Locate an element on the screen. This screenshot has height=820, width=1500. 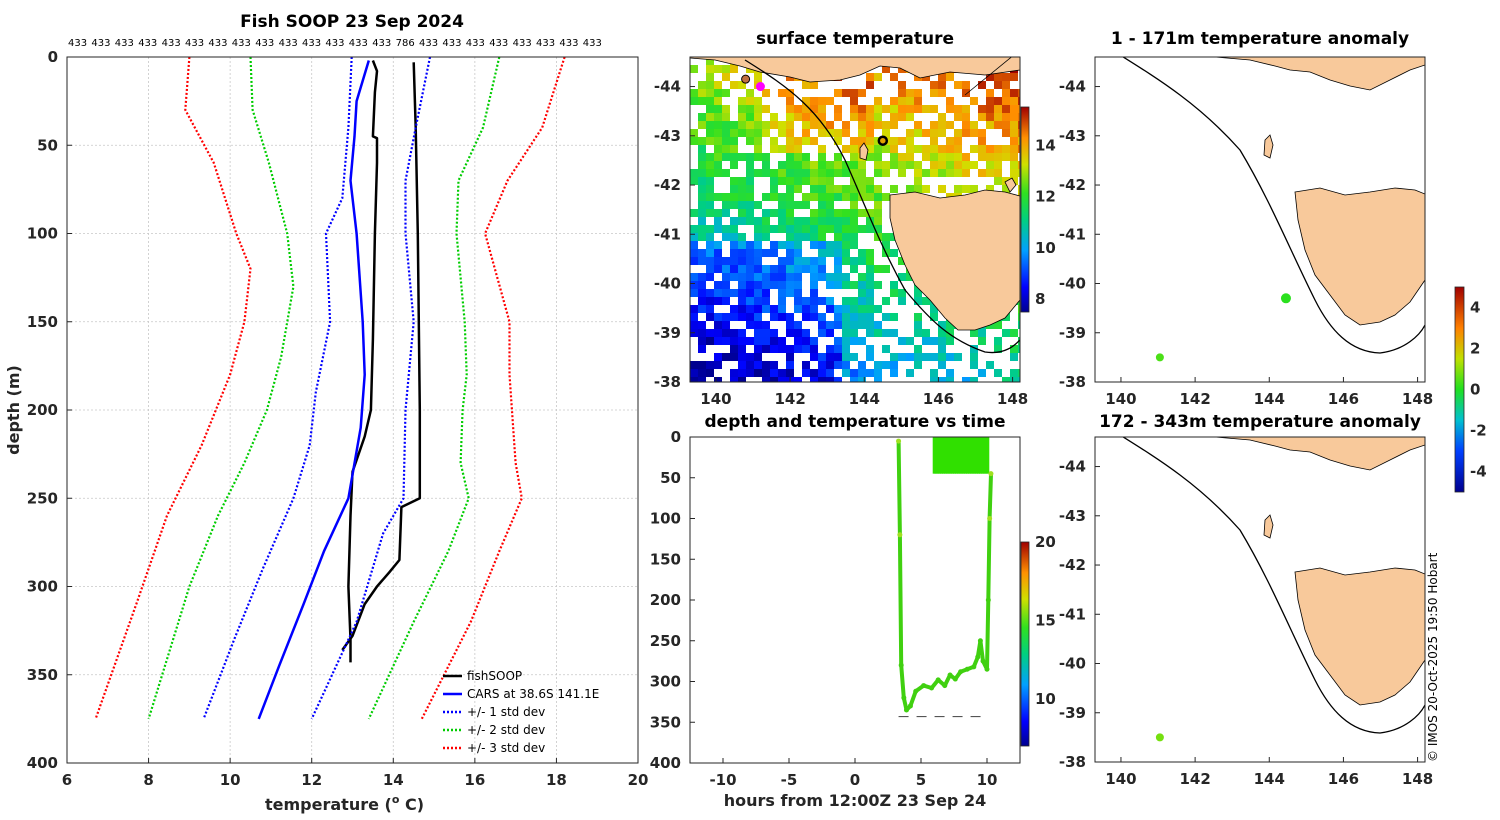
count-label: 433 is located at coordinates (124, 43).